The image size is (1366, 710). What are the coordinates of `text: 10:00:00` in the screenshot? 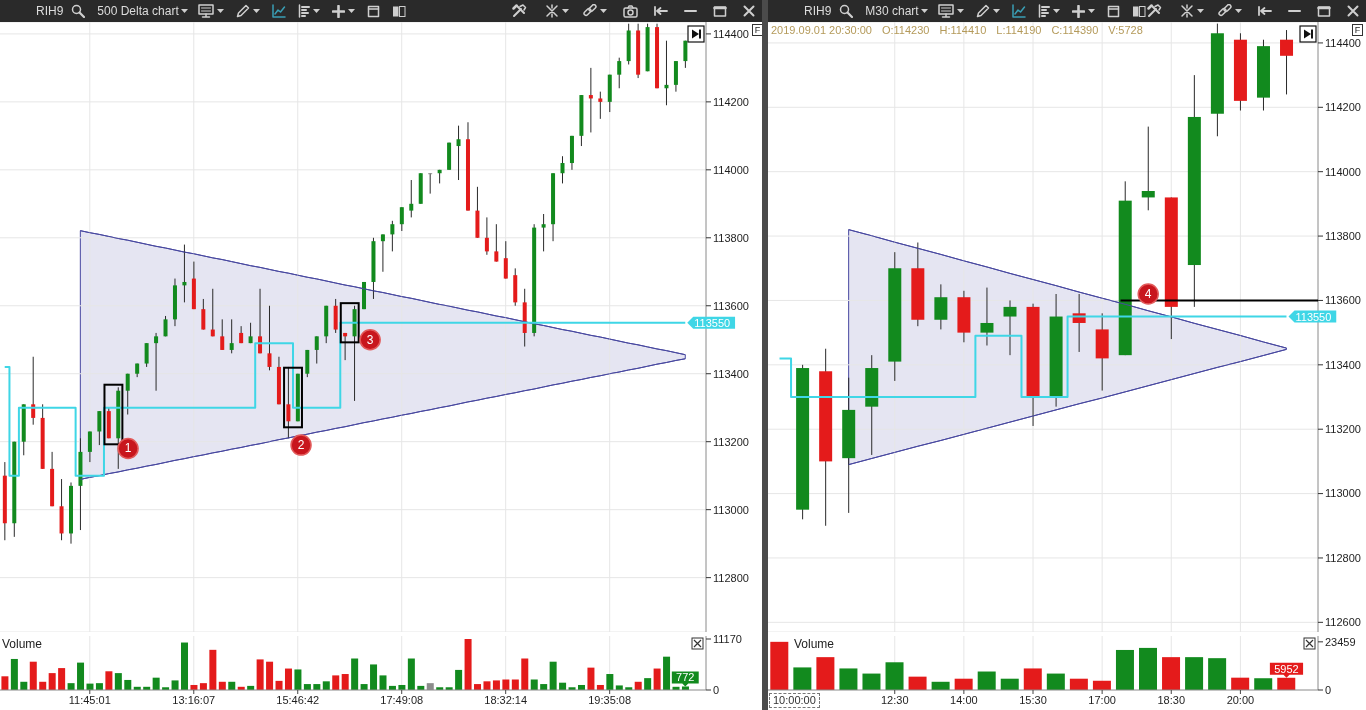 It's located at (794, 700).